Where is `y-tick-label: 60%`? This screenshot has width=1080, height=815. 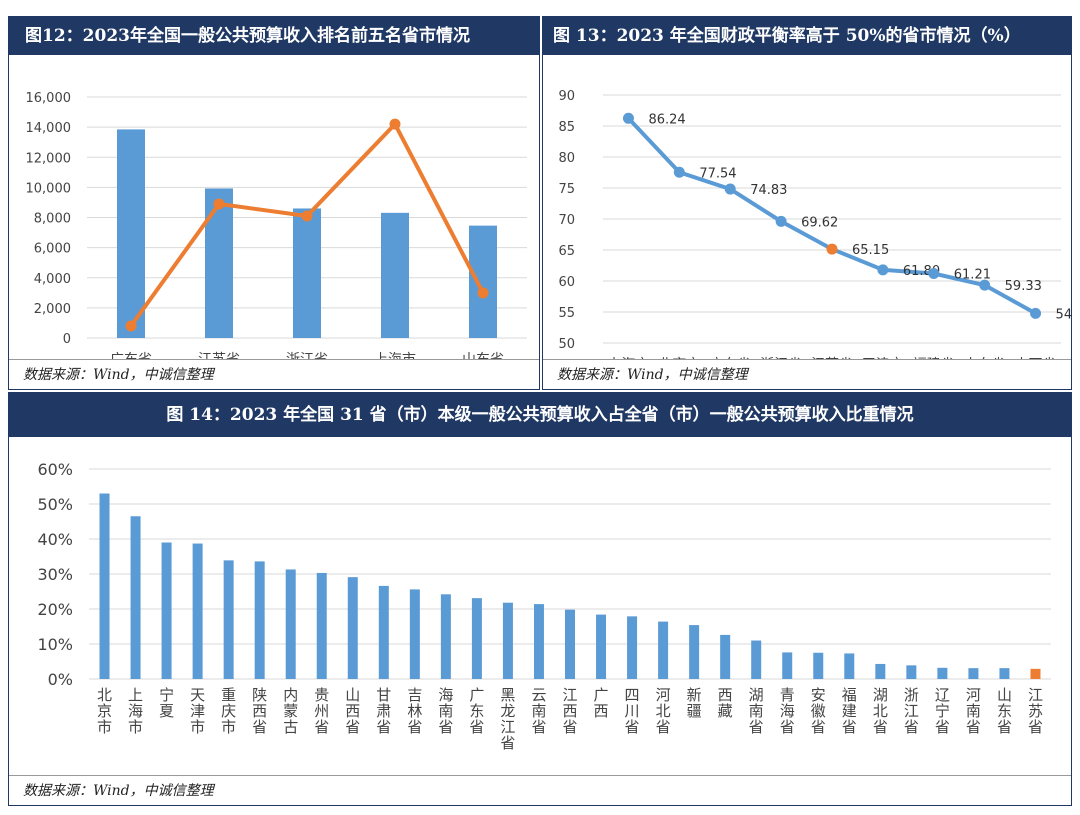 y-tick-label: 60% is located at coordinates (55, 469).